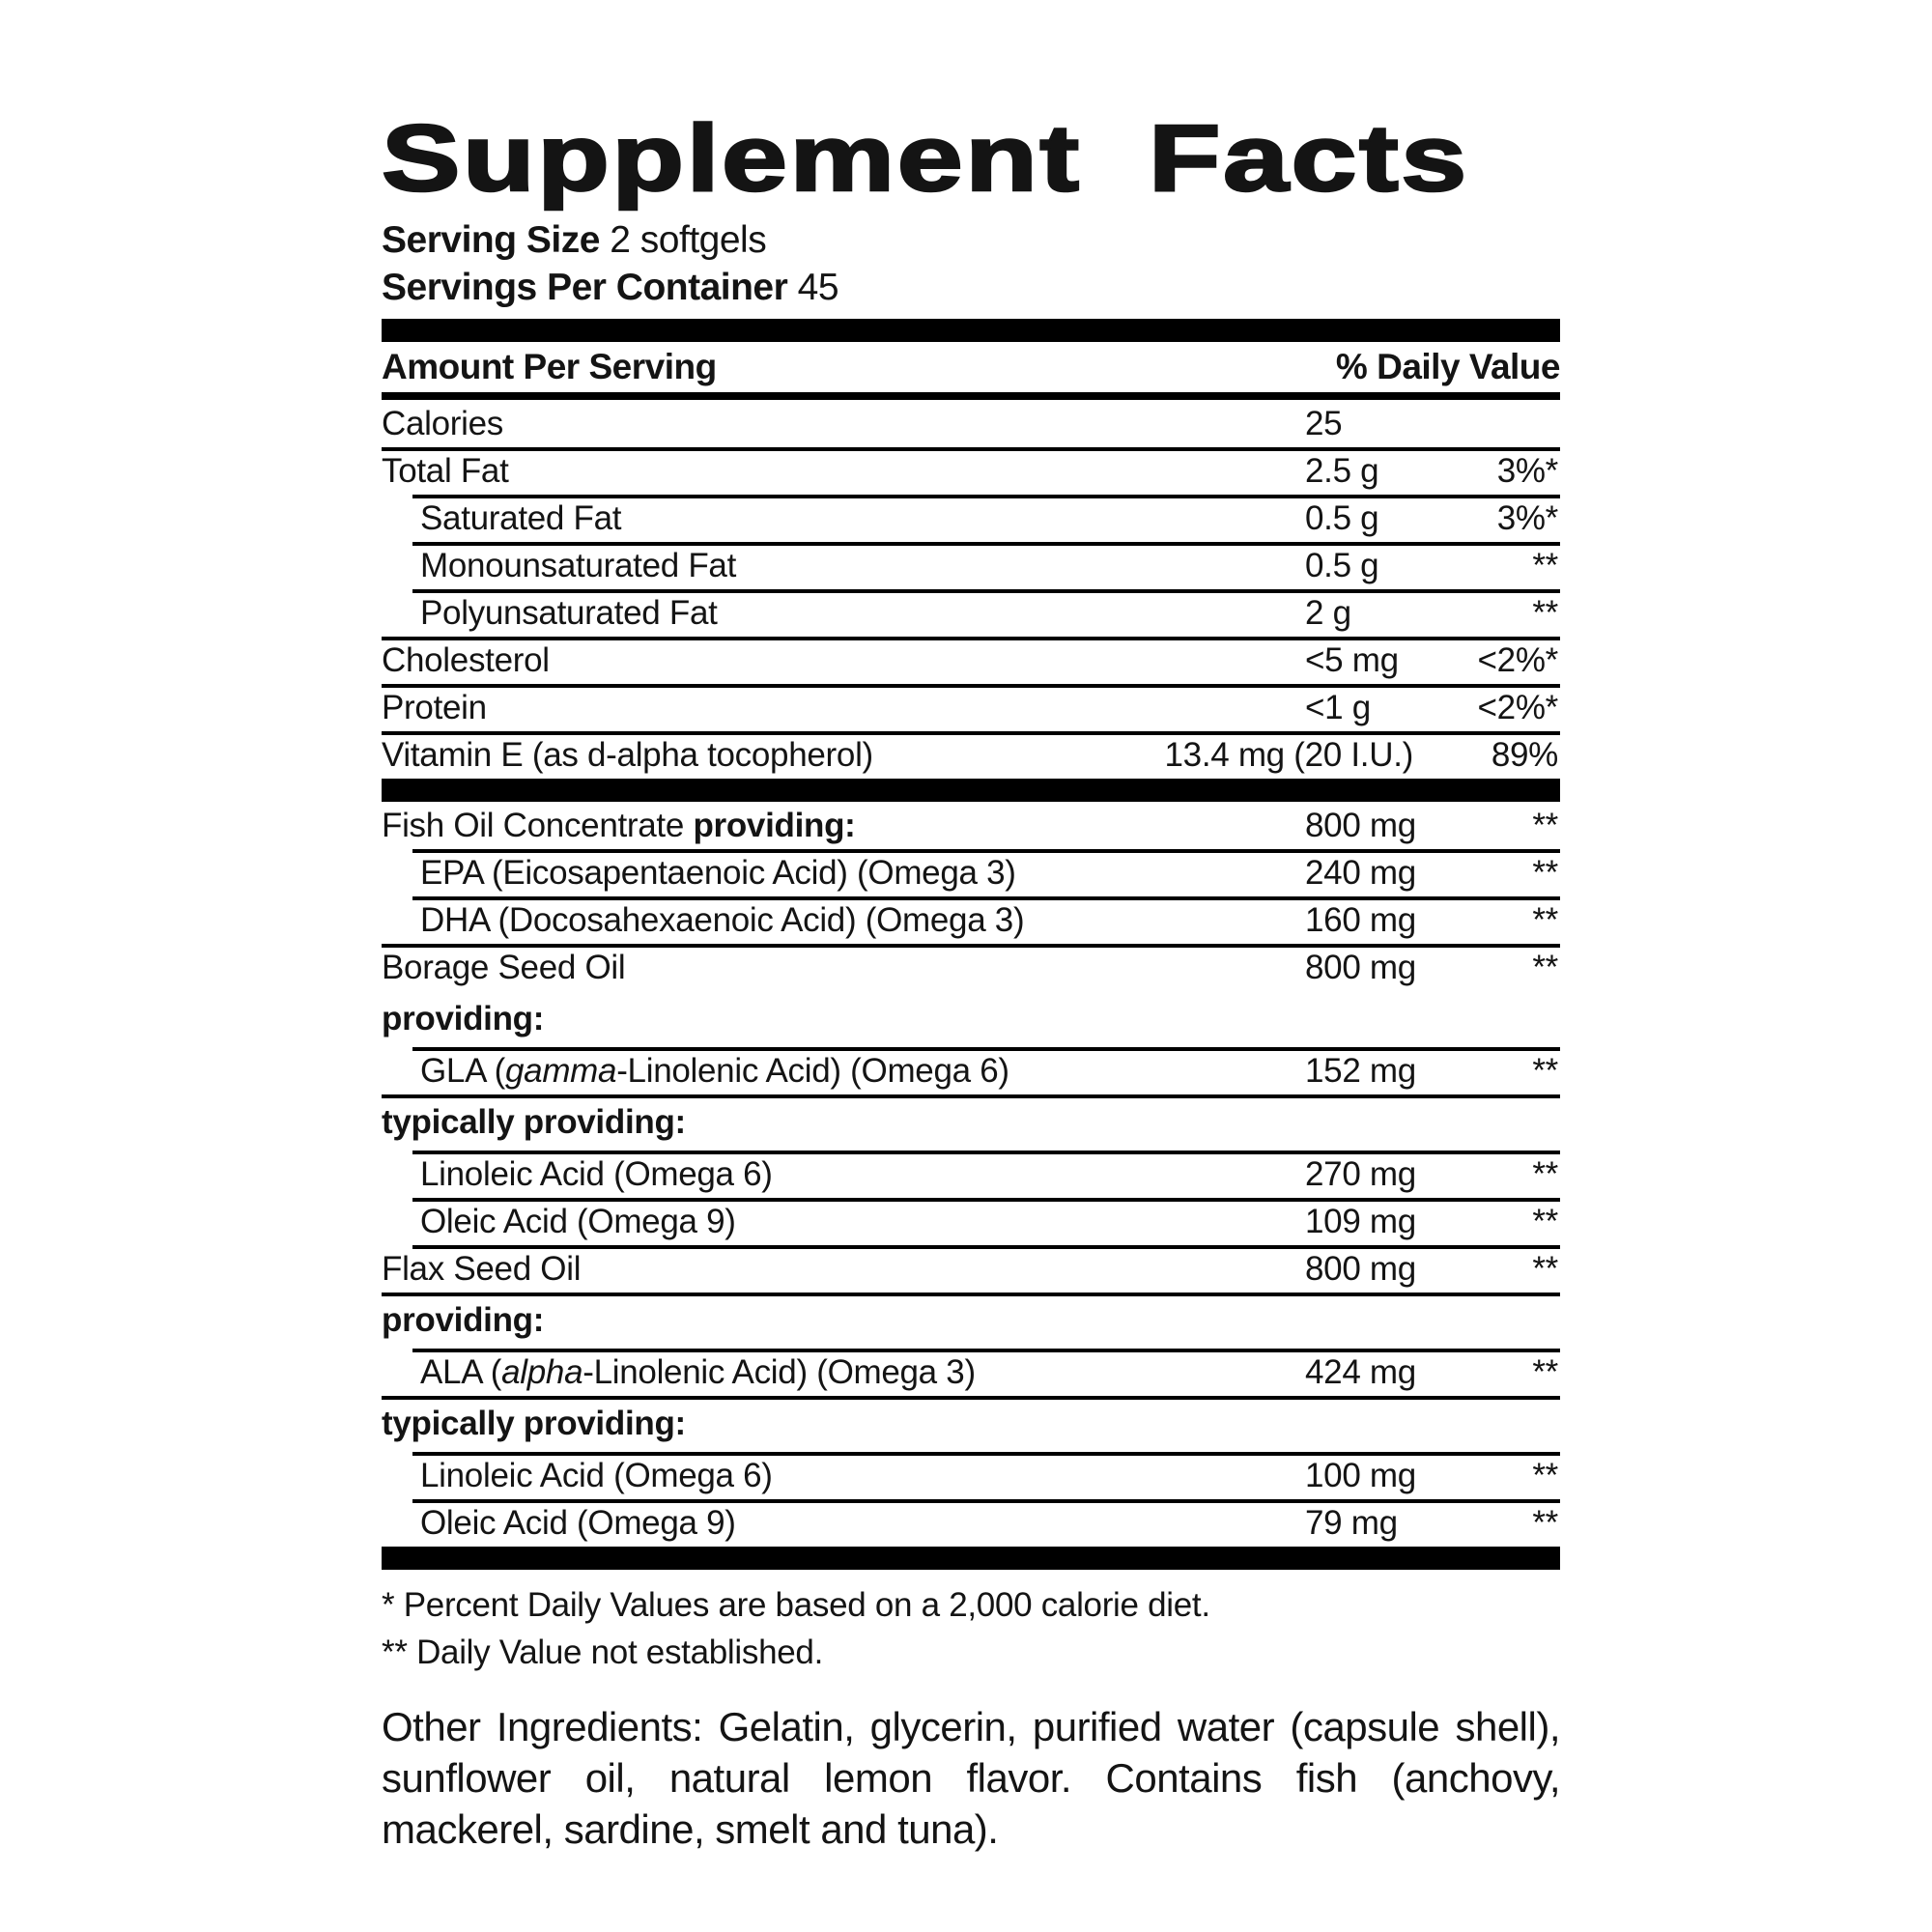 This screenshot has width=1932, height=1932. What do you see at coordinates (445, 471) in the screenshot?
I see `nutrient-name: Total Fat` at bounding box center [445, 471].